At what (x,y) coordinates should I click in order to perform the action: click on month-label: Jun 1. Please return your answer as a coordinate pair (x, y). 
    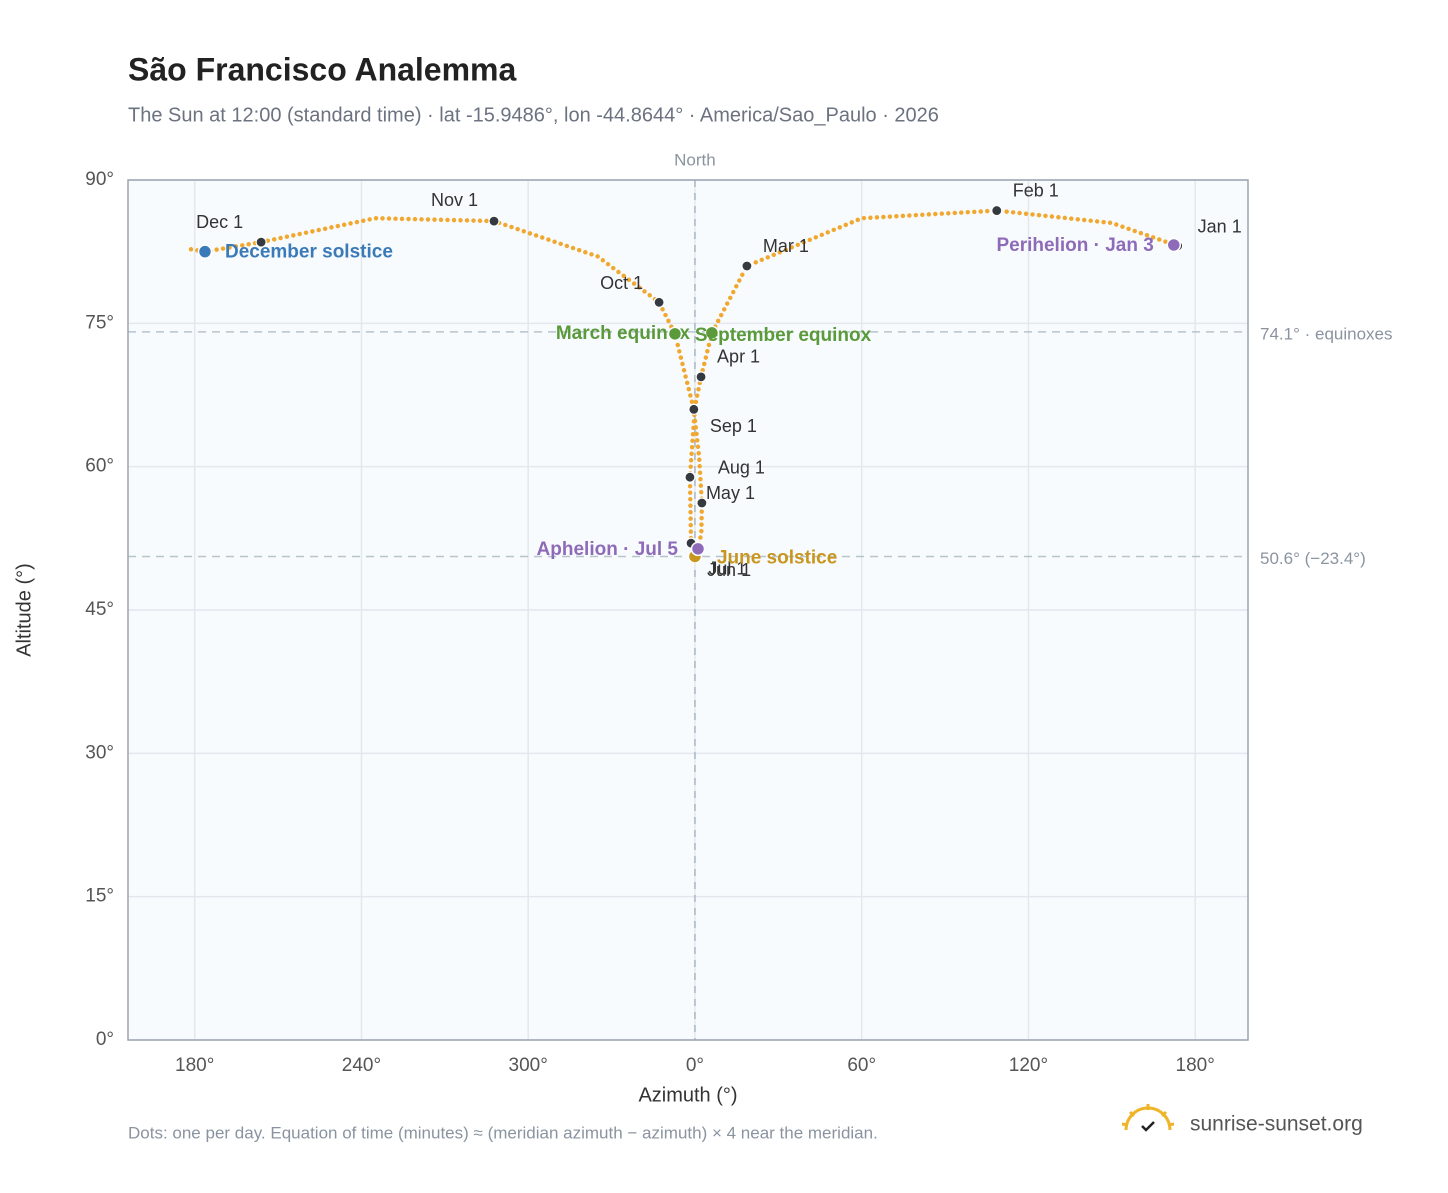
    Looking at the image, I should click on (729, 570).